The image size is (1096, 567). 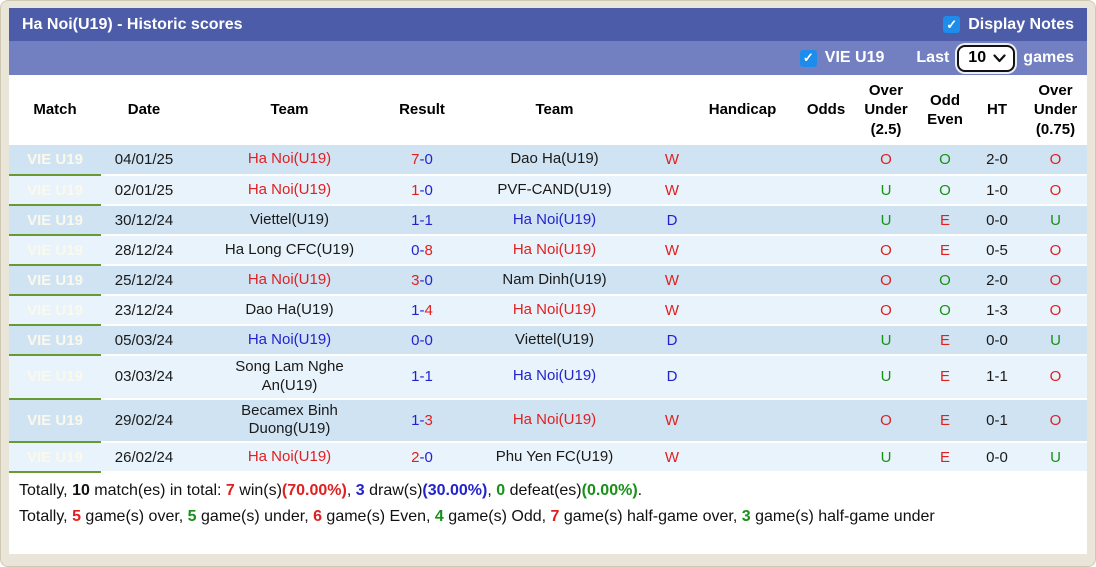 I want to click on text-segment: E, so click(x=944, y=457).